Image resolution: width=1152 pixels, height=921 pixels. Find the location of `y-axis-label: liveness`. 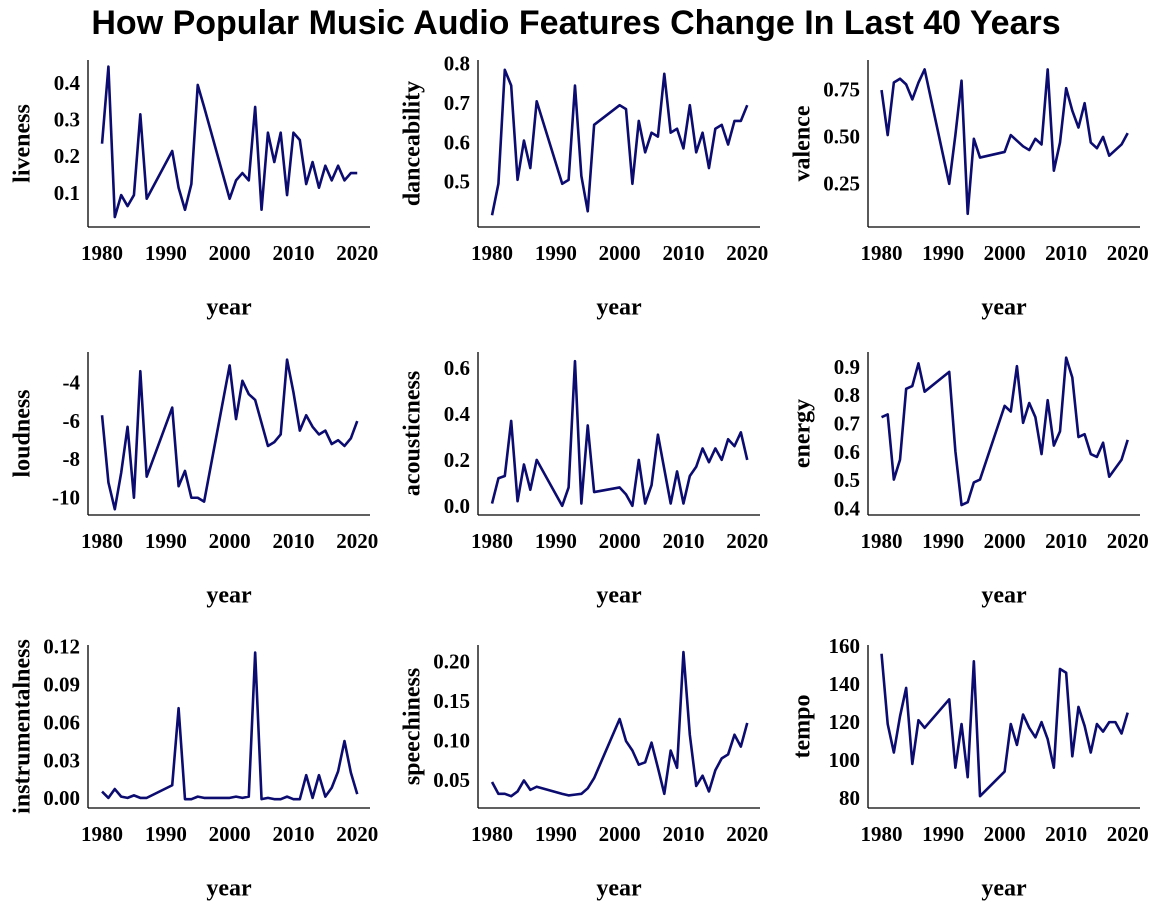

y-axis-label: liveness is located at coordinates (23, 143).